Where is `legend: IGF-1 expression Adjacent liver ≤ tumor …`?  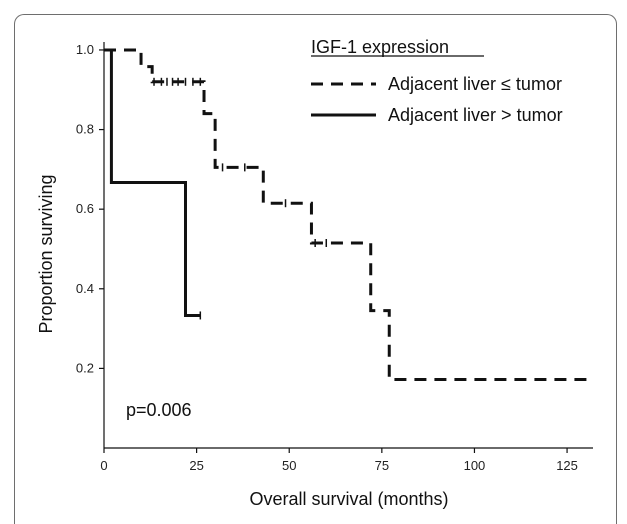 legend: IGF-1 expression Adjacent liver ≤ tumor … is located at coordinates (437, 81).